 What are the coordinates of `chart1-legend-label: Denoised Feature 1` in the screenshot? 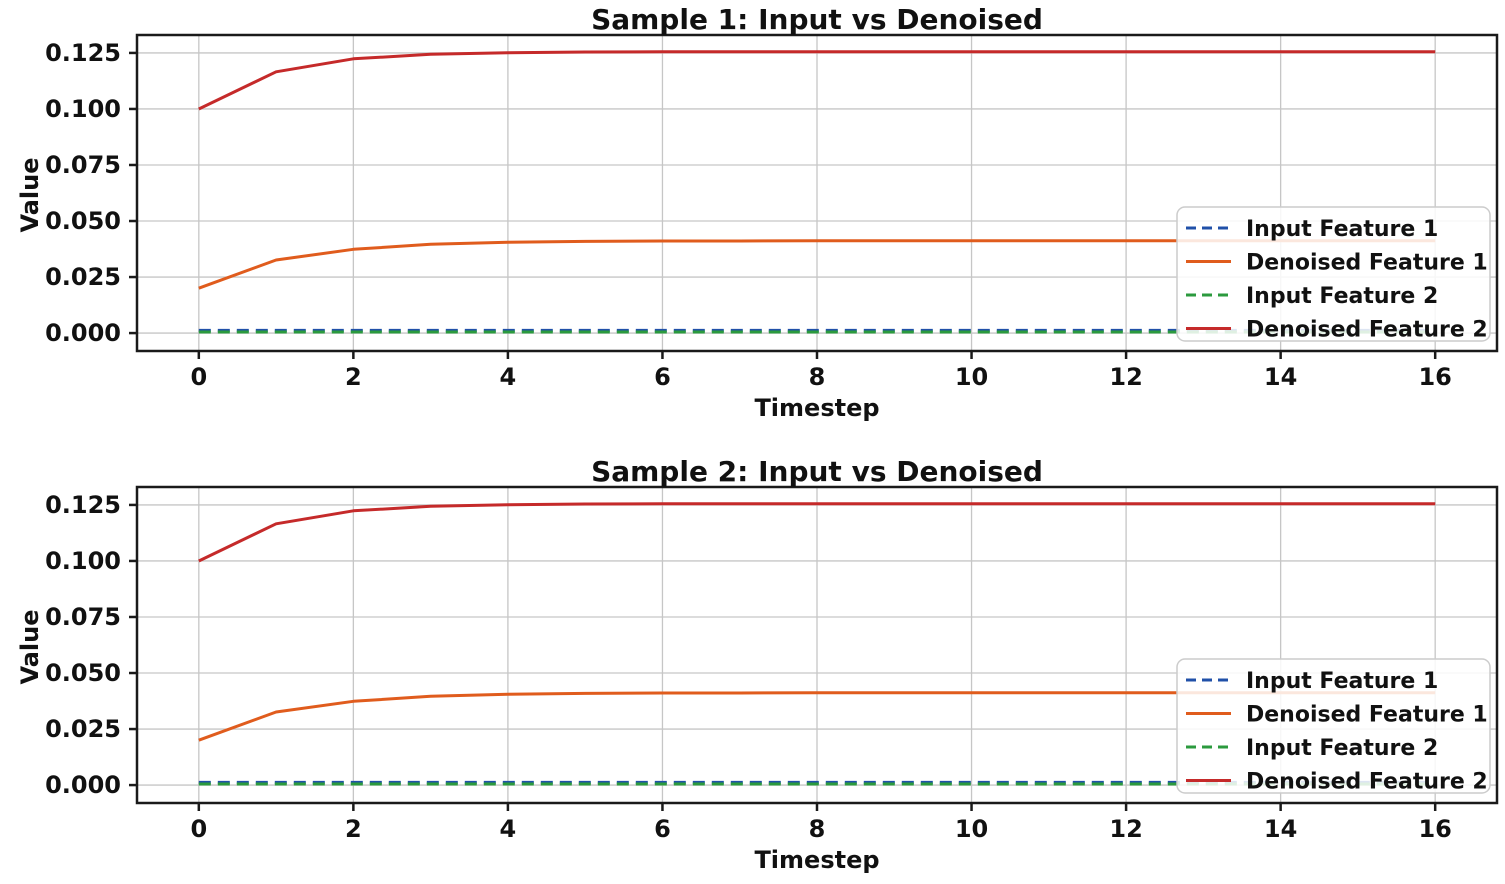 It's located at (1367, 263).